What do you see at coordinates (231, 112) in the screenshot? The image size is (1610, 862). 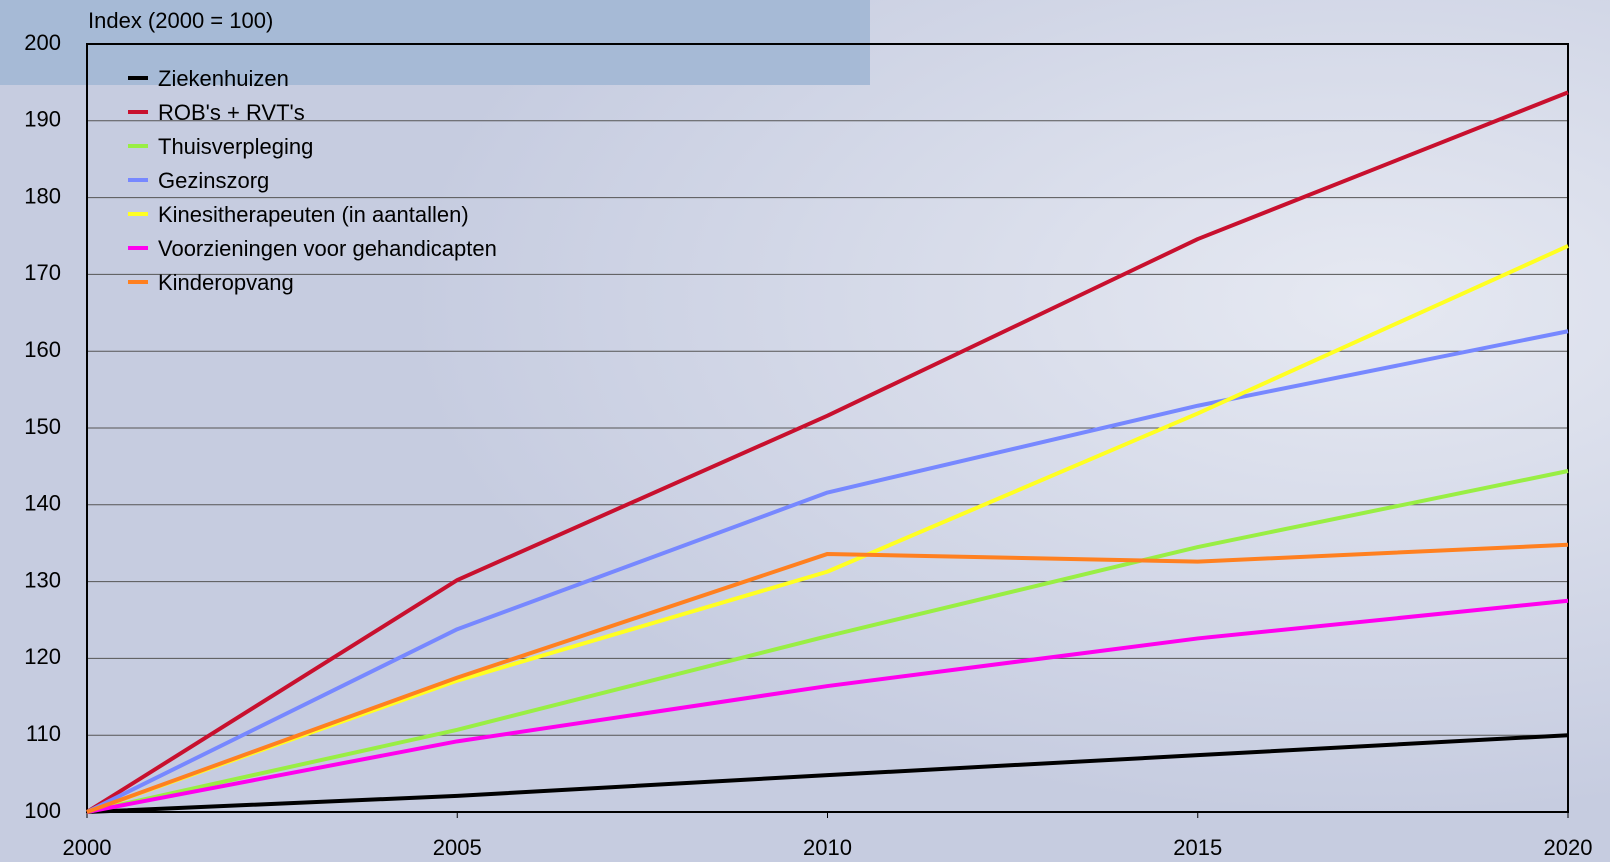 I see `legend-label: ROB's + RVT's` at bounding box center [231, 112].